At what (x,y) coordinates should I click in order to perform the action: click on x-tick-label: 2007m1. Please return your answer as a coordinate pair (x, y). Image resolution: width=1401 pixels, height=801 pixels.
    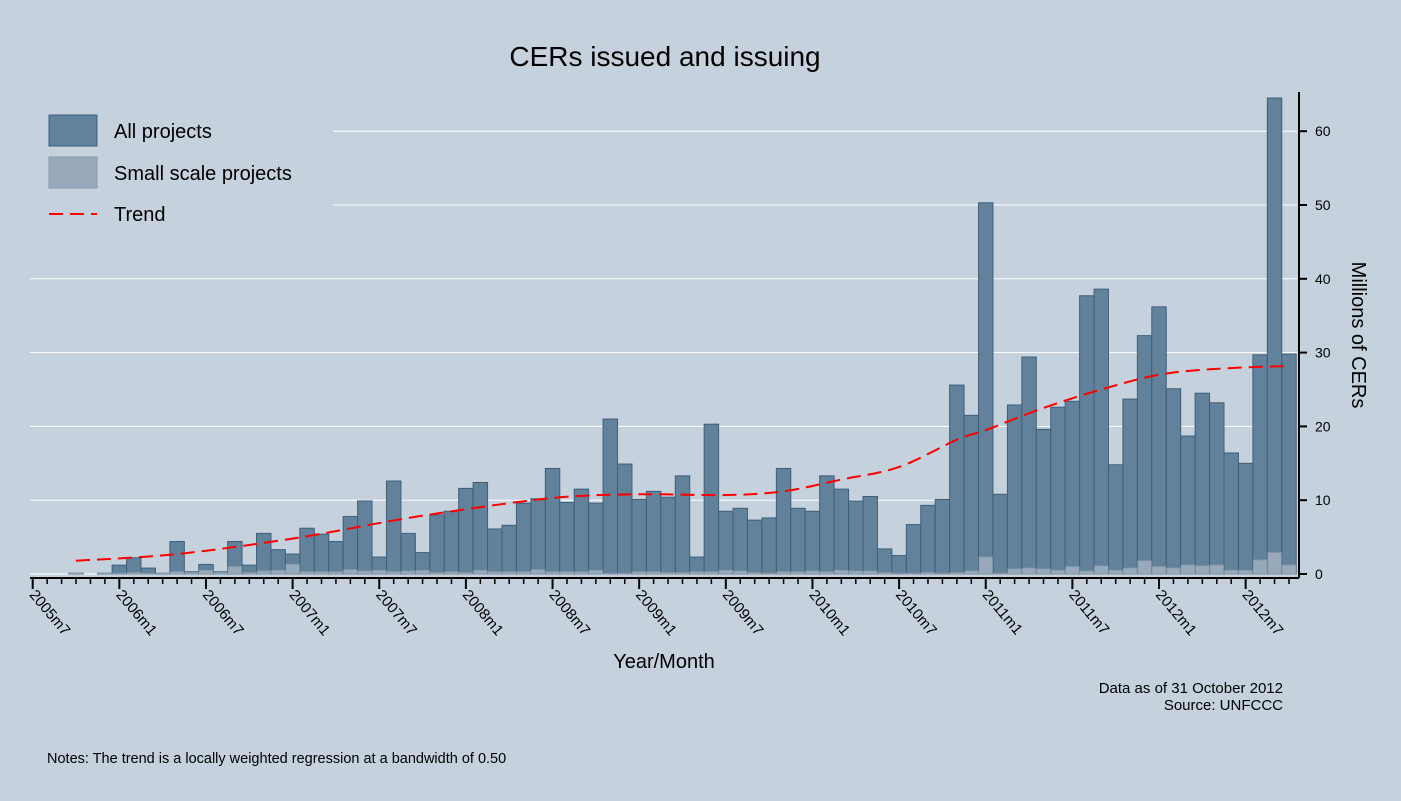
    Looking at the image, I should click on (310, 613).